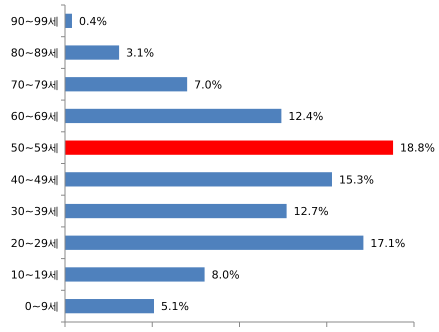  I want to click on y-tick-label: 40~49세, so click(34, 179).